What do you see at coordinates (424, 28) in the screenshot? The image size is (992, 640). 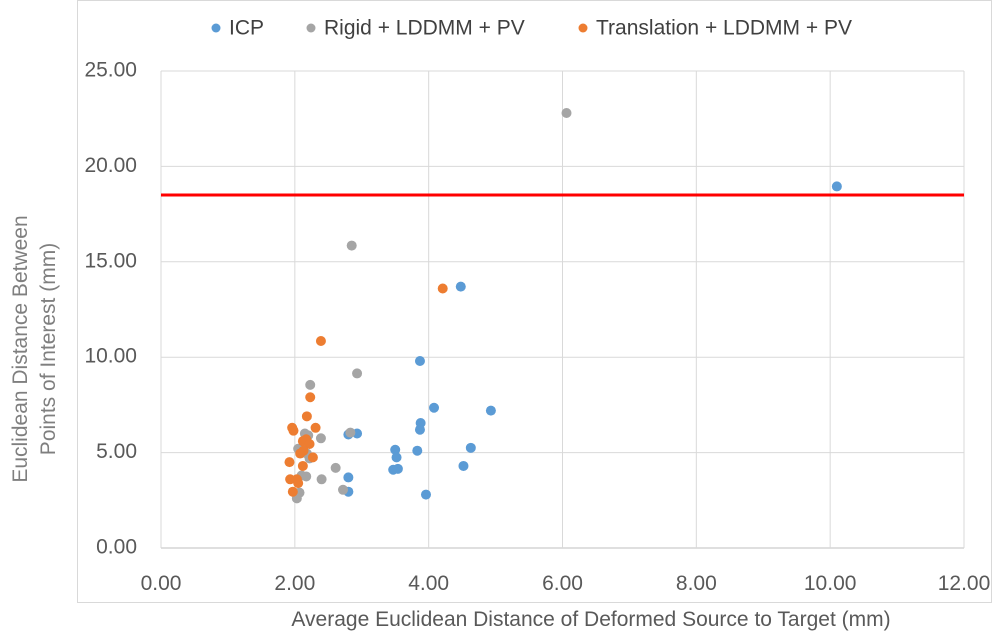 I see `legend-label-rigid: Rigid + LDDMM + PV` at bounding box center [424, 28].